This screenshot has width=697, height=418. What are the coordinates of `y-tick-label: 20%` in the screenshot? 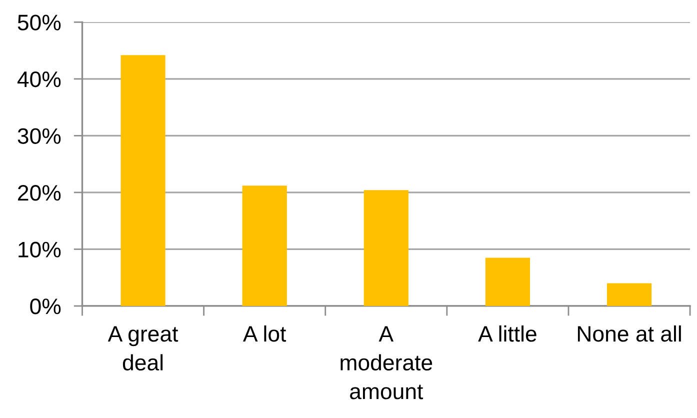 It's located at (39, 192).